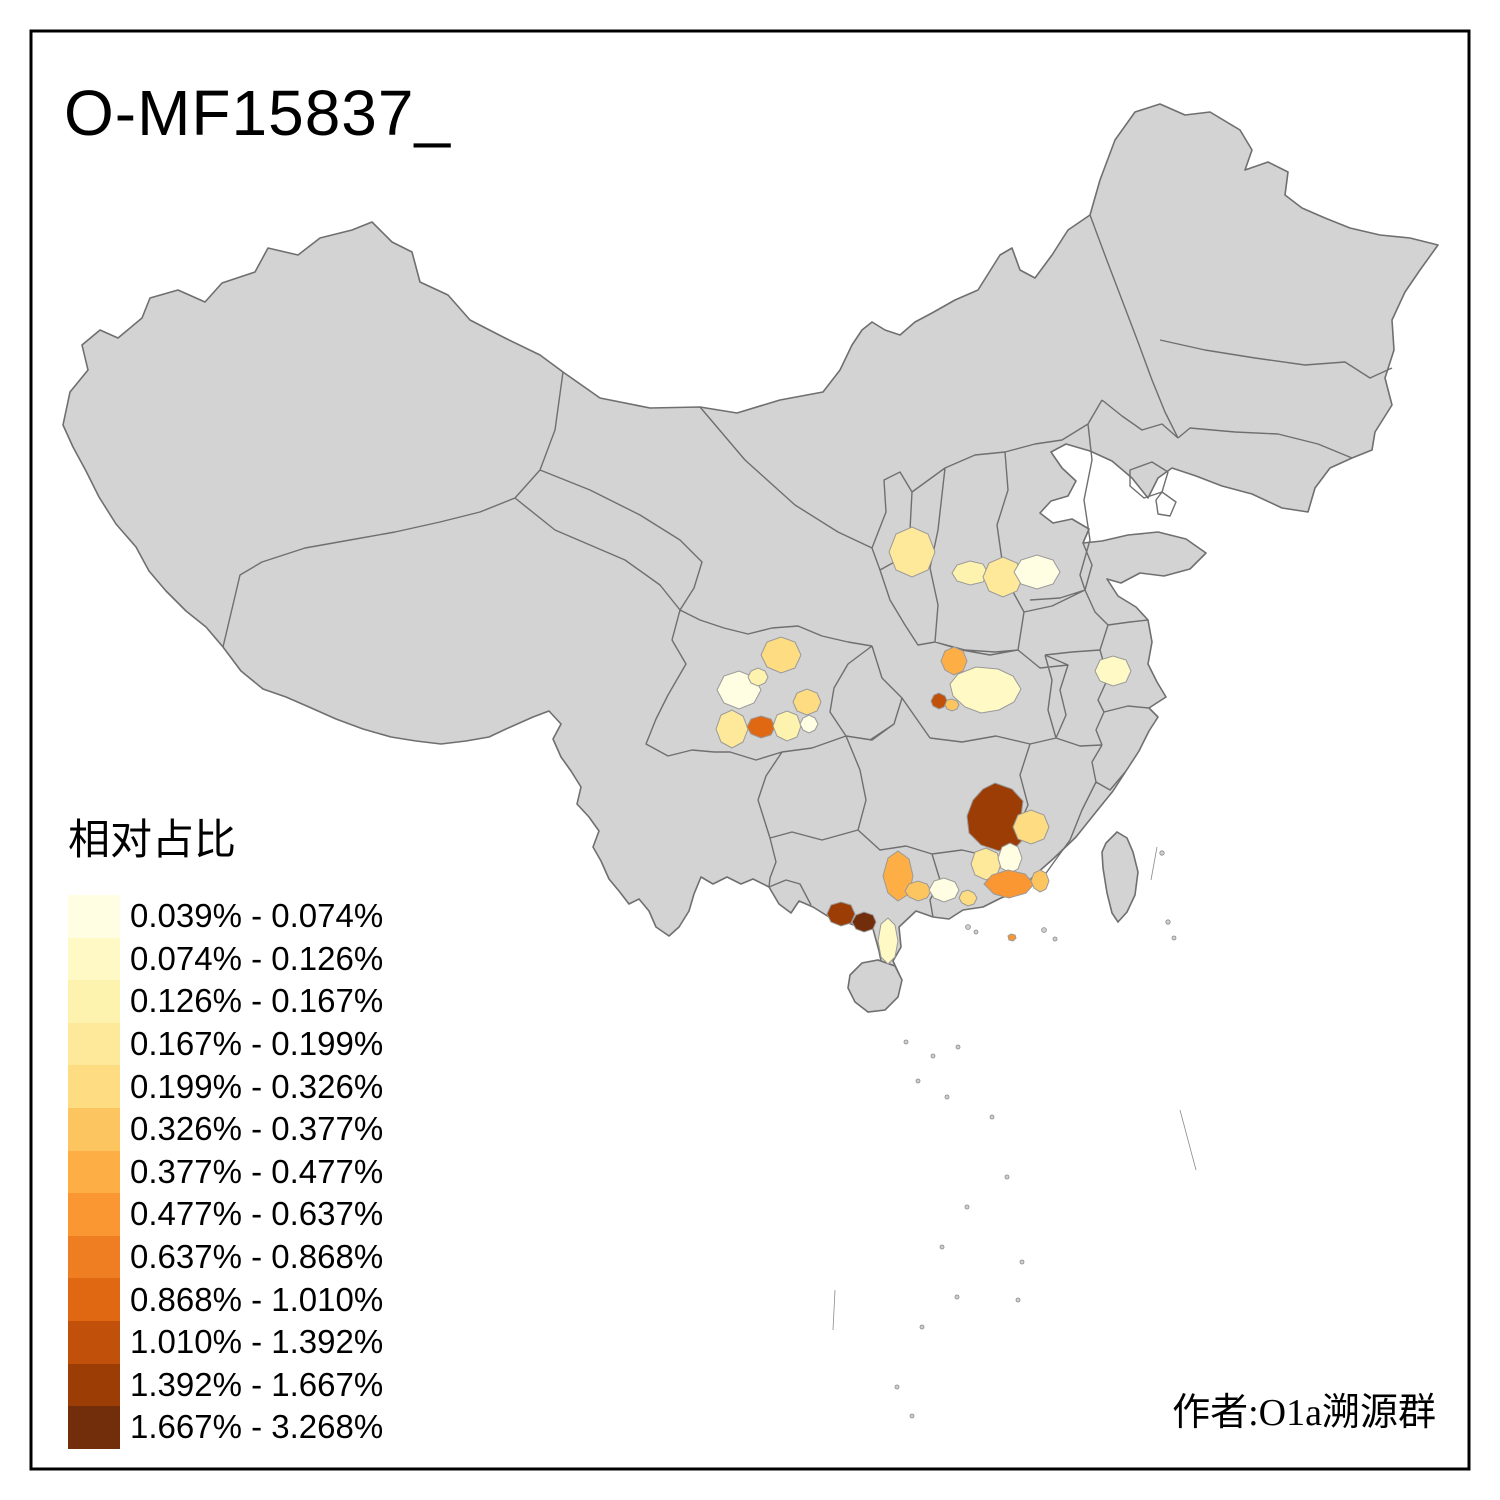  I want to click on legend-item: 1.392% - 1.667%, so click(226, 1385).